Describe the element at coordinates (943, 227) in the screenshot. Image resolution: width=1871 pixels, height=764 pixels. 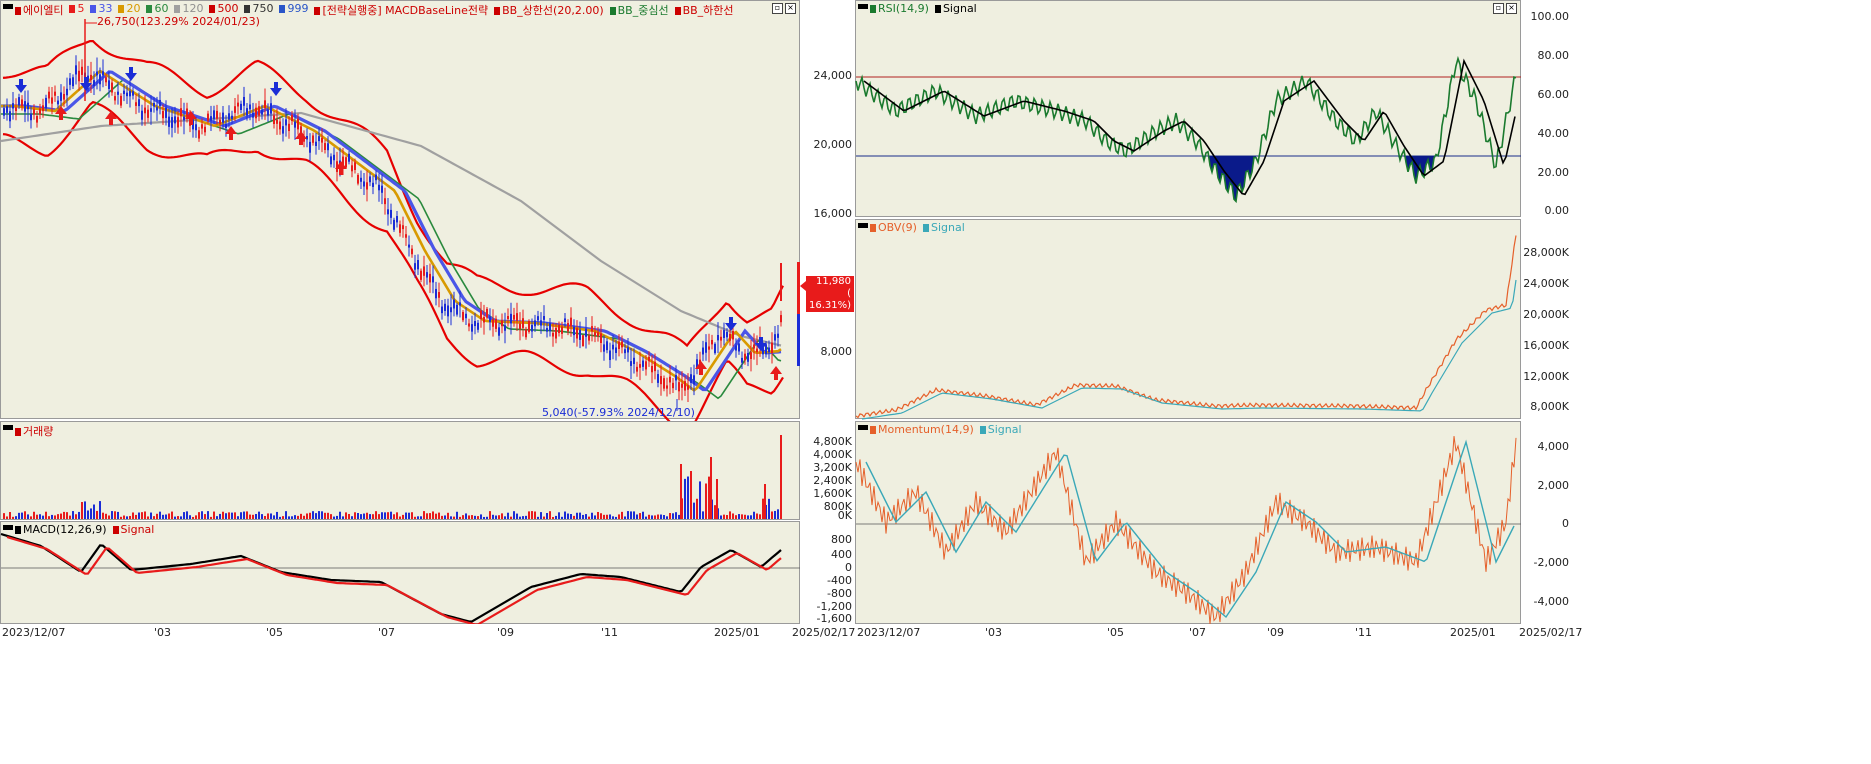
I see `legend-obv-signal: Signal` at that location.